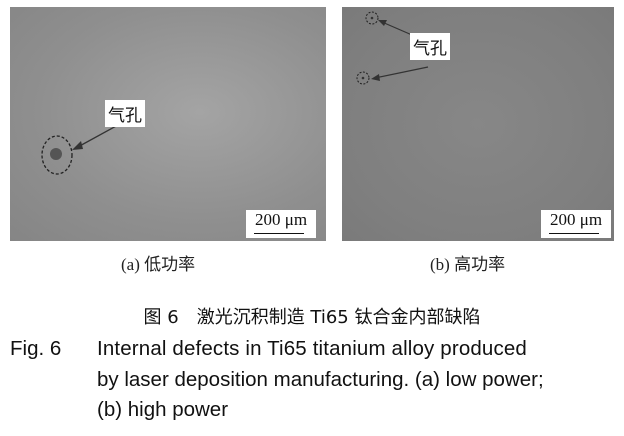 The height and width of the screenshot is (436, 624). I want to click on figure-caption-cn: 图 6 激光沉积制造 Ti65 钛合金内部缺陷, so click(312, 317).